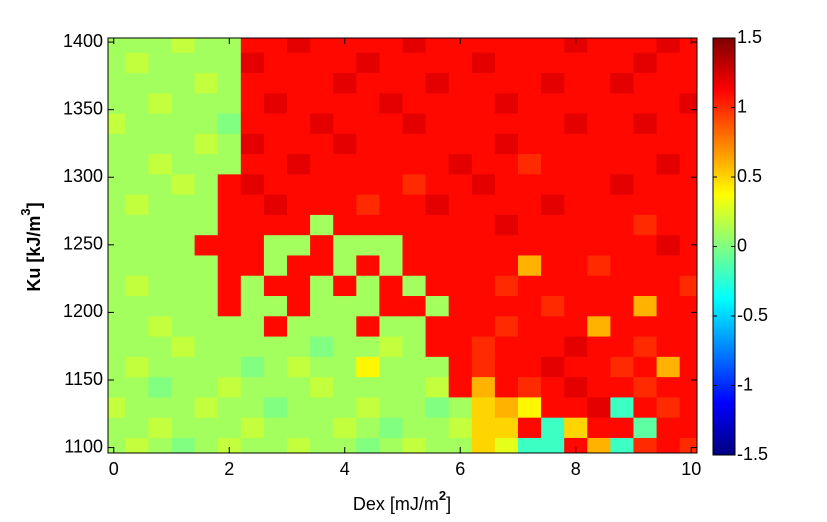 The height and width of the screenshot is (522, 827). What do you see at coordinates (83, 244) in the screenshot?
I see `y-tick-label: 1250` at bounding box center [83, 244].